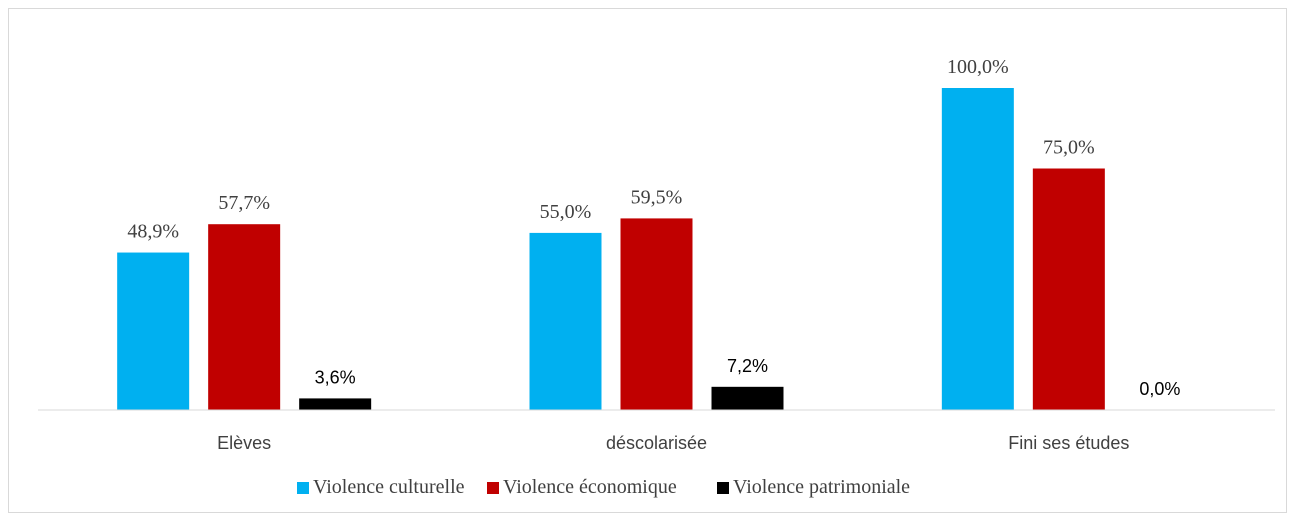 This screenshot has width=1296, height=521. I want to click on data-label-0-1: 55,0%, so click(566, 212).